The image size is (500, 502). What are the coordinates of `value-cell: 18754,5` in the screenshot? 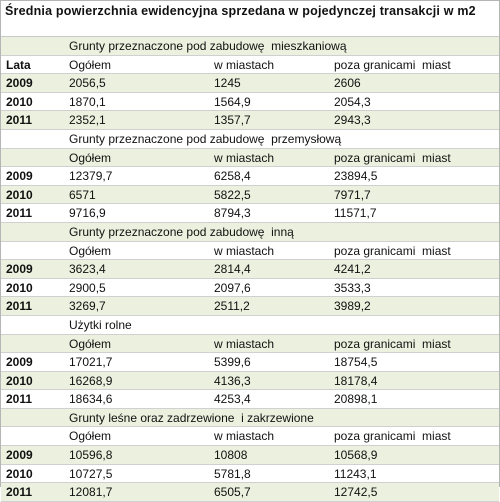 It's located at (356, 362).